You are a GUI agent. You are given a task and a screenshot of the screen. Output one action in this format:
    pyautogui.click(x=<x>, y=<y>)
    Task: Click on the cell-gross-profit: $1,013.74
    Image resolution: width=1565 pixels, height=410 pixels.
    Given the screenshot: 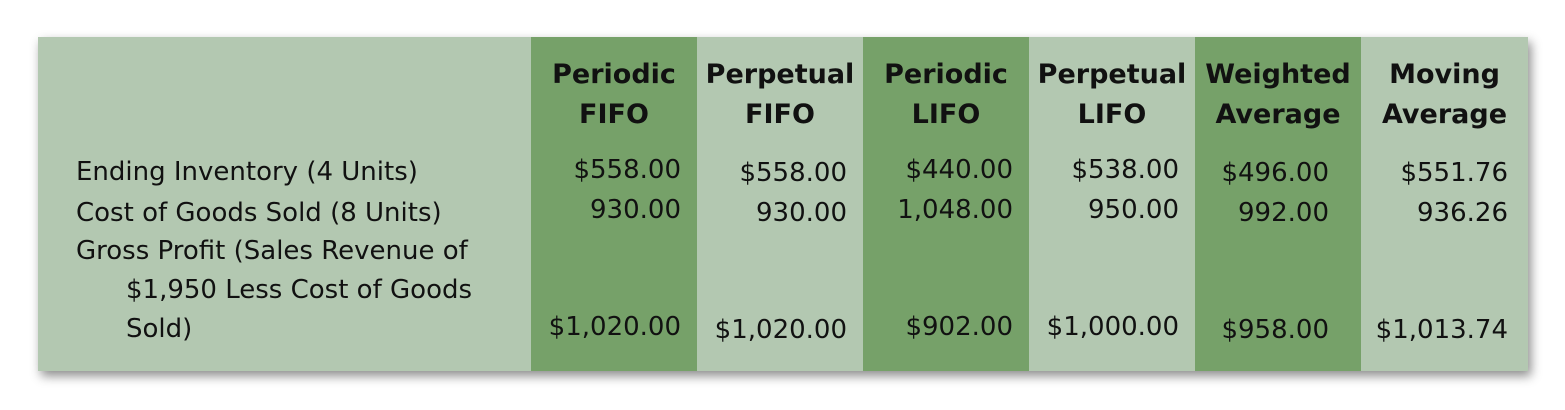 What is the action you would take?
    pyautogui.click(x=1441, y=330)
    